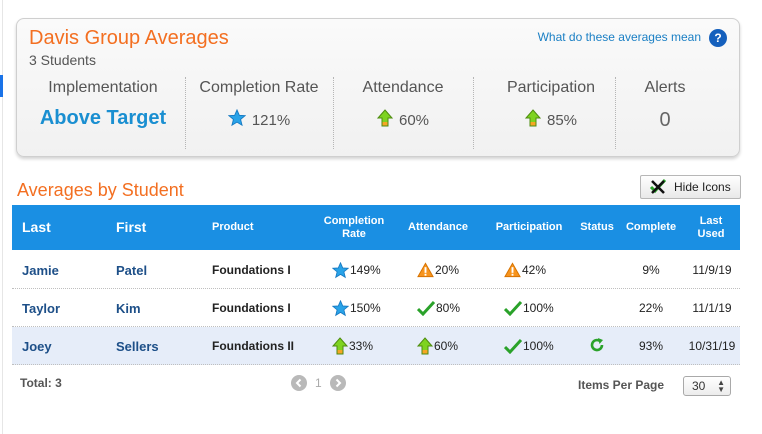  What do you see at coordinates (62, 60) in the screenshot?
I see `student-count: 3 Students` at bounding box center [62, 60].